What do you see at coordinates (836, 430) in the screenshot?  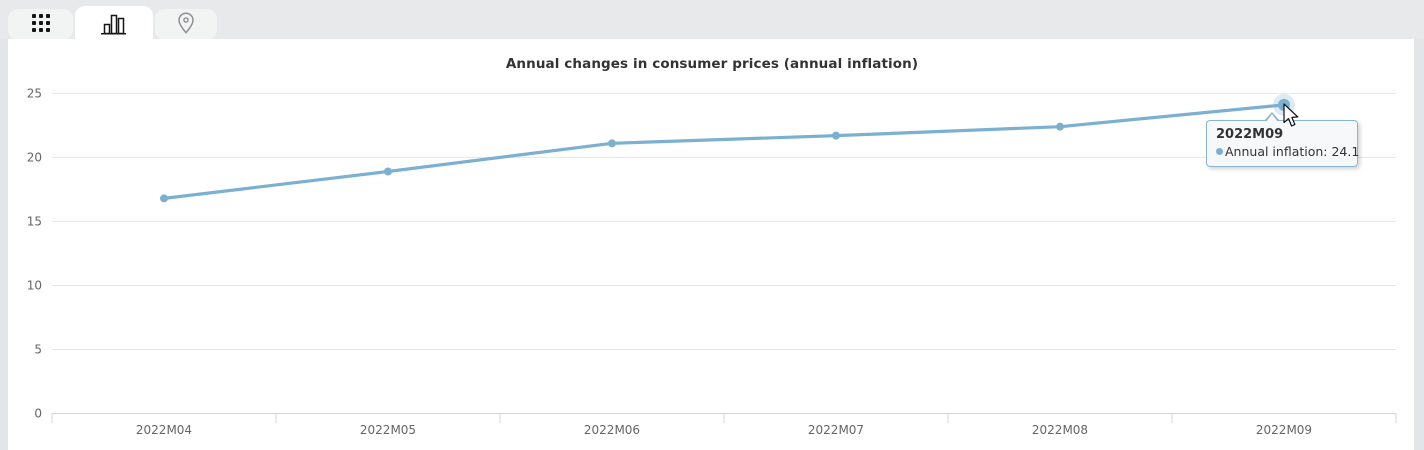 I see `x-axis-tick-label: 2022M07` at bounding box center [836, 430].